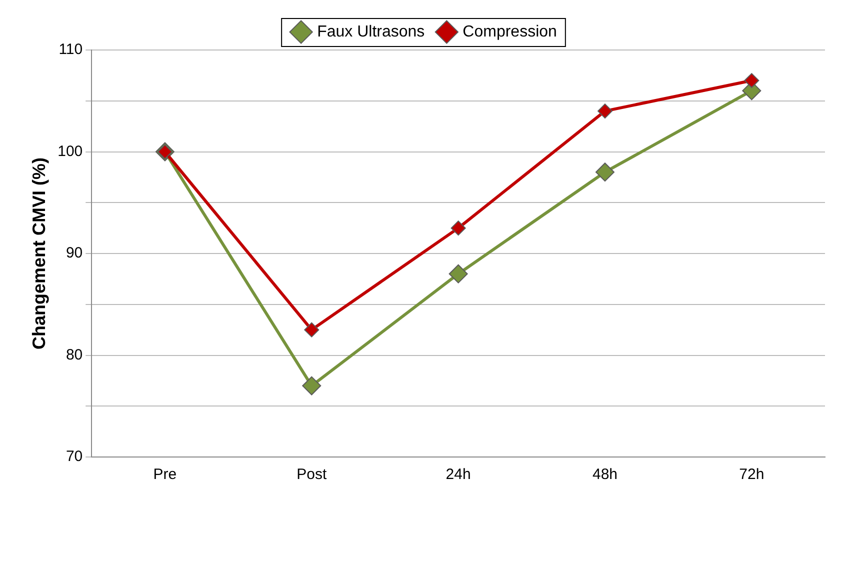 Image resolution: width=850 pixels, height=567 pixels. Describe the element at coordinates (70, 151) in the screenshot. I see `y-tick-label: 100` at that location.